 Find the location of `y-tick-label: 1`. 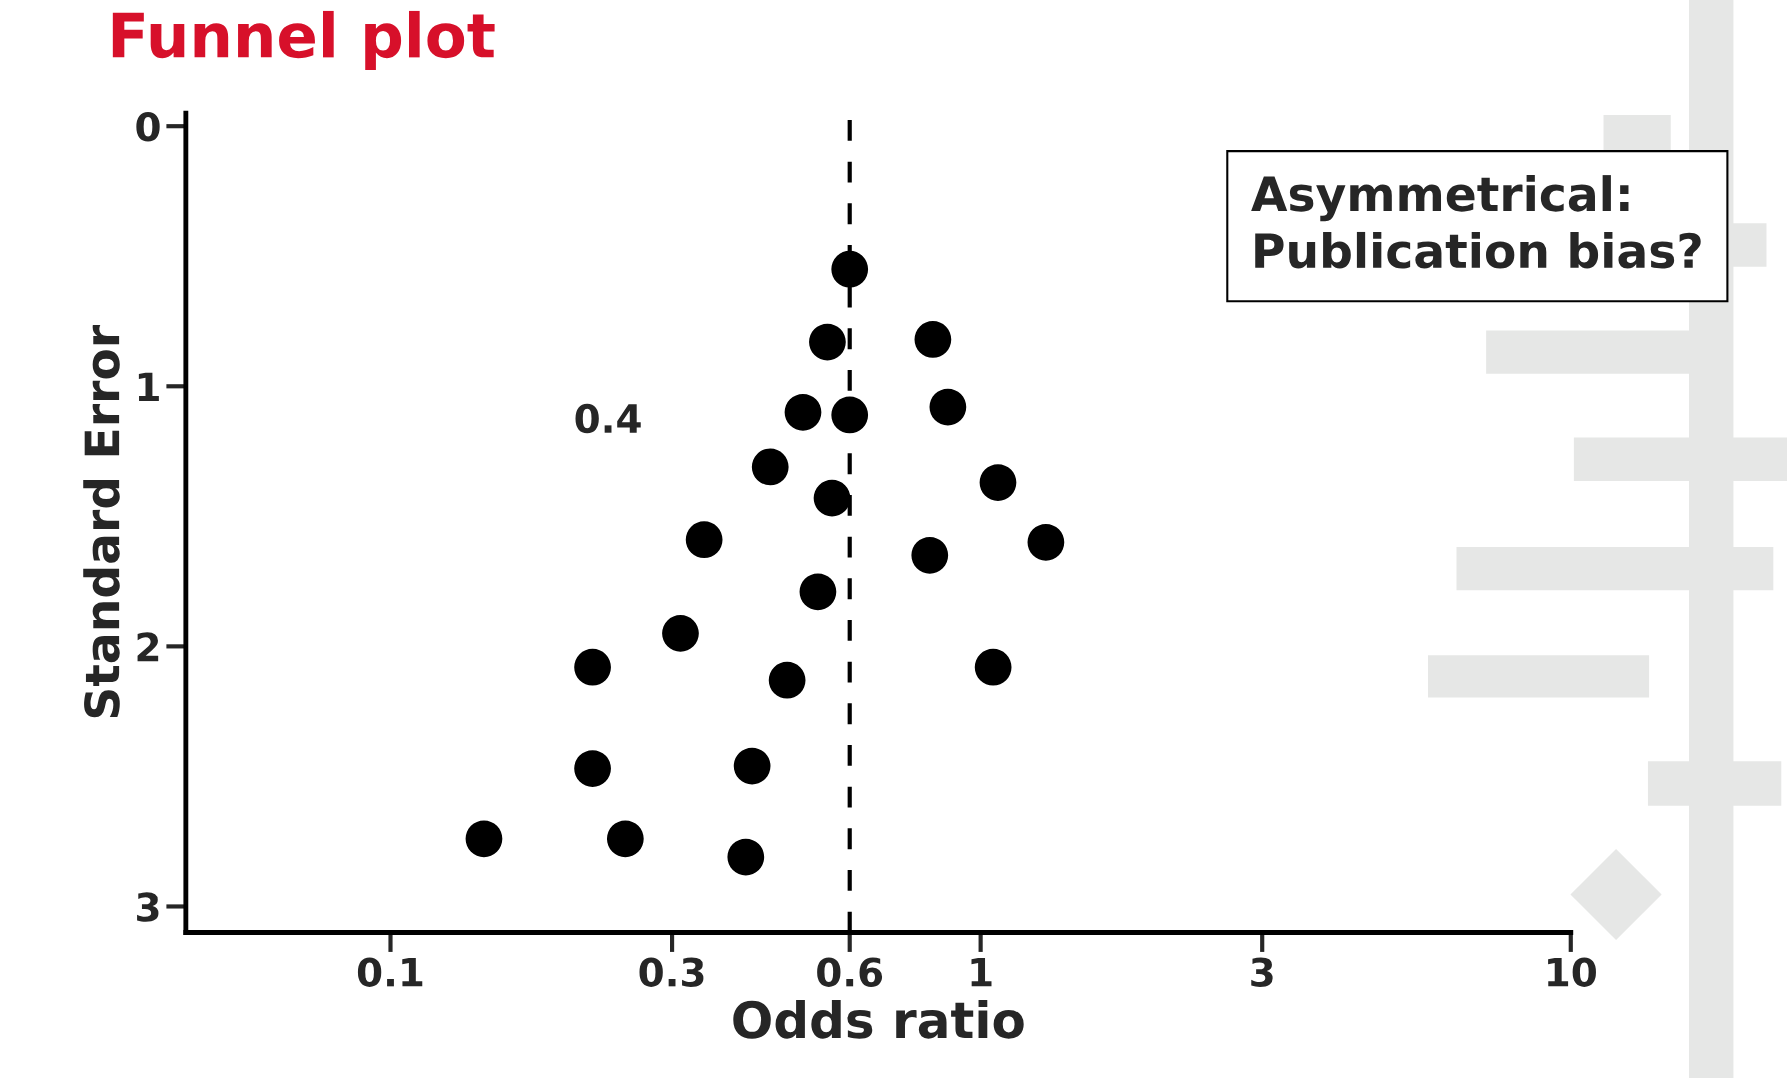

y-tick-label: 1 is located at coordinates (148, 387).